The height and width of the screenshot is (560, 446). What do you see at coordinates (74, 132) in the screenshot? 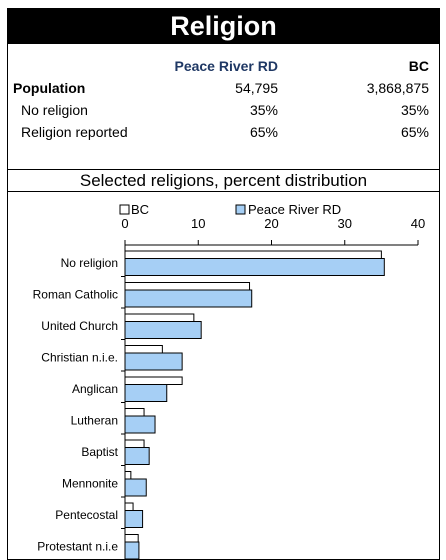
I see `stats-row-label: Religion reported` at bounding box center [74, 132].